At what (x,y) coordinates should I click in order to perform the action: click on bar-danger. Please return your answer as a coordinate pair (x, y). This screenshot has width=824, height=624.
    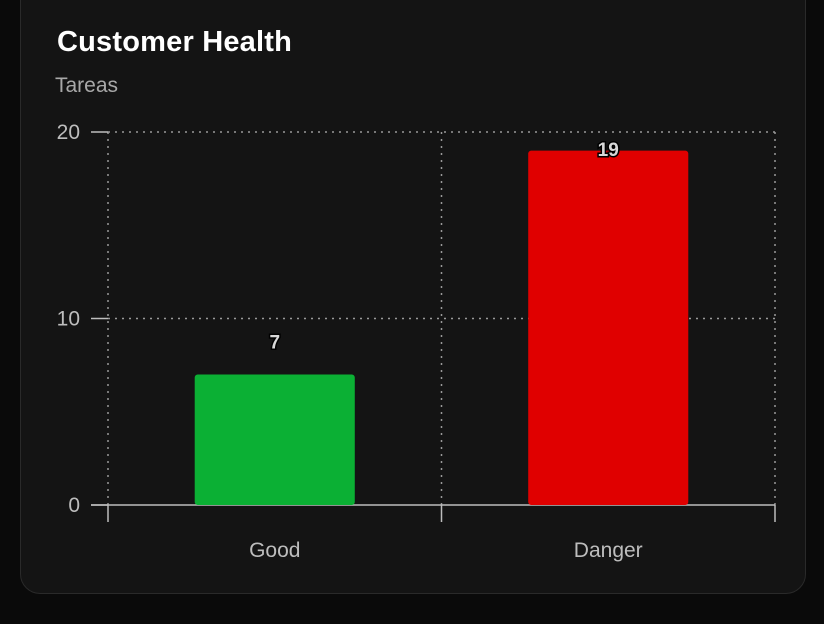
    Looking at the image, I should click on (608, 327).